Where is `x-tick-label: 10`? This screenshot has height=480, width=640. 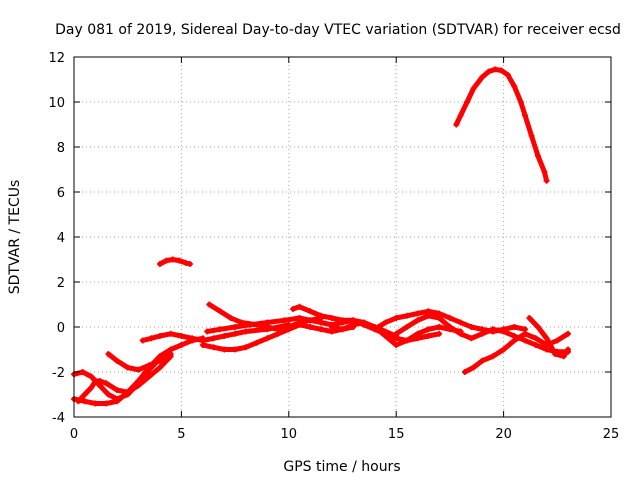 x-tick-label: 10 is located at coordinates (289, 434).